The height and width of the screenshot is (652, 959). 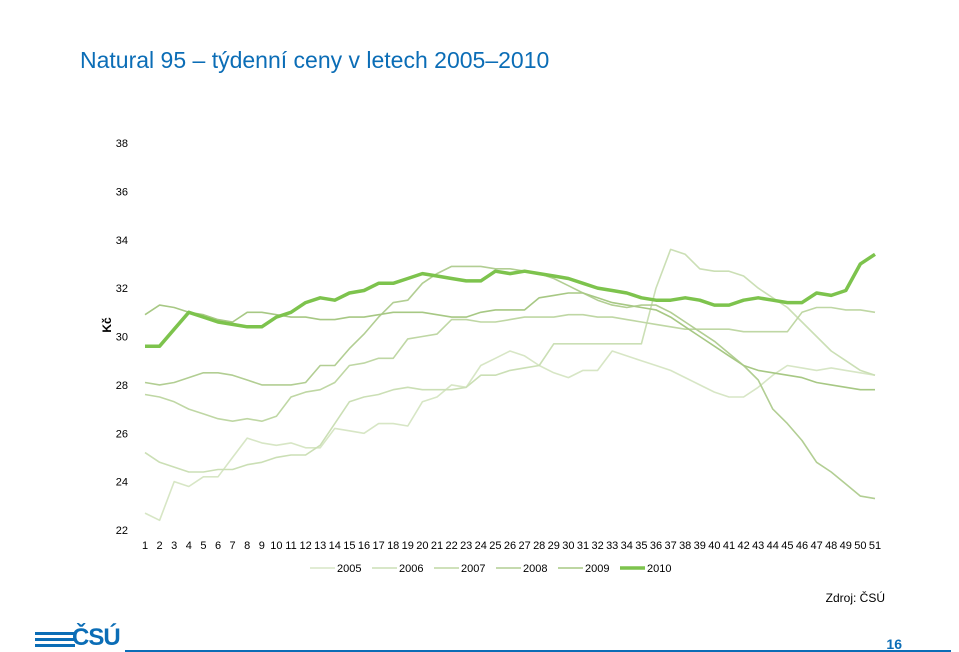 I want to click on x-tick-label: 1, so click(x=145, y=546).